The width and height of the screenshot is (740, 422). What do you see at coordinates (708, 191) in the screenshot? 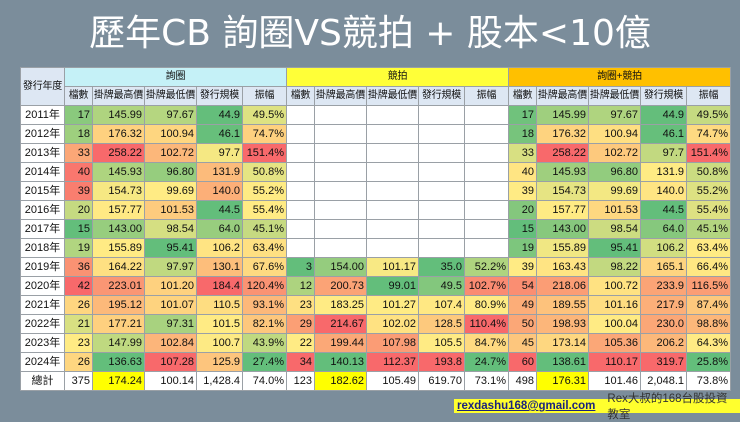
I see `combined-cell: 55.2%` at bounding box center [708, 191].